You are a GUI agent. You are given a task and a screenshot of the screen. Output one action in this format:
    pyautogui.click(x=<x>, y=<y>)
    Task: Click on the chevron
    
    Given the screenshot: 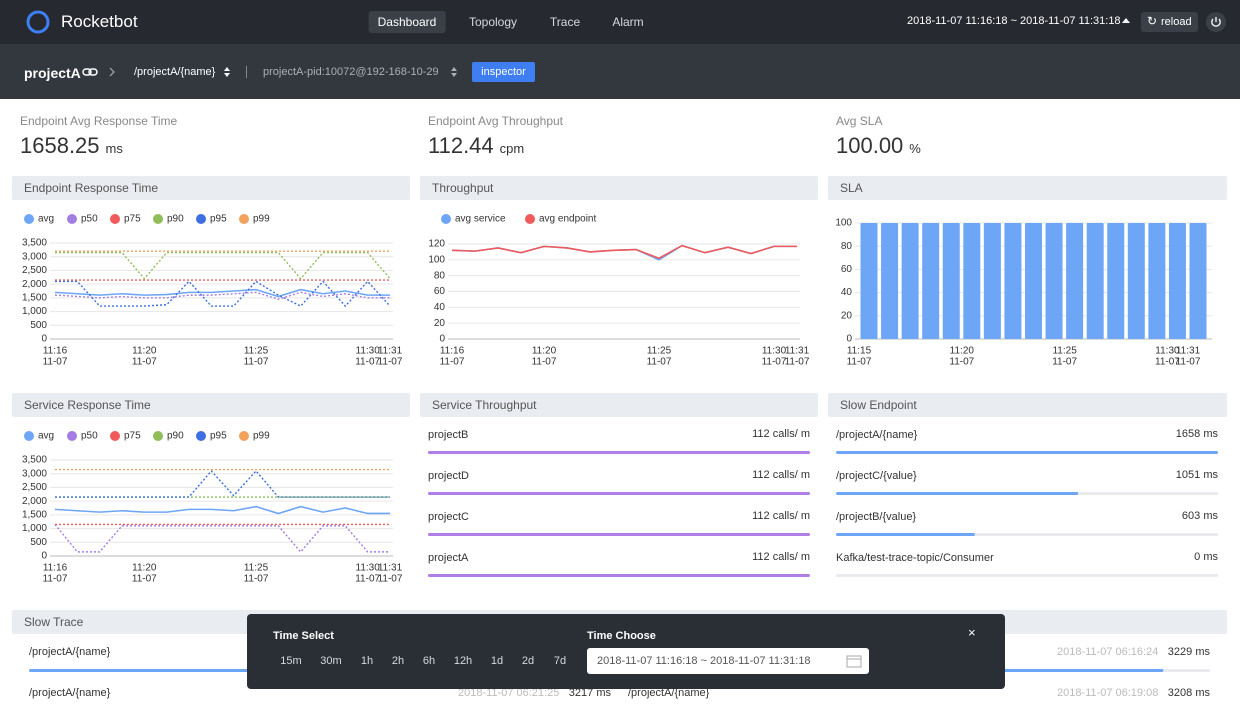 What is the action you would take?
    pyautogui.click(x=112, y=72)
    